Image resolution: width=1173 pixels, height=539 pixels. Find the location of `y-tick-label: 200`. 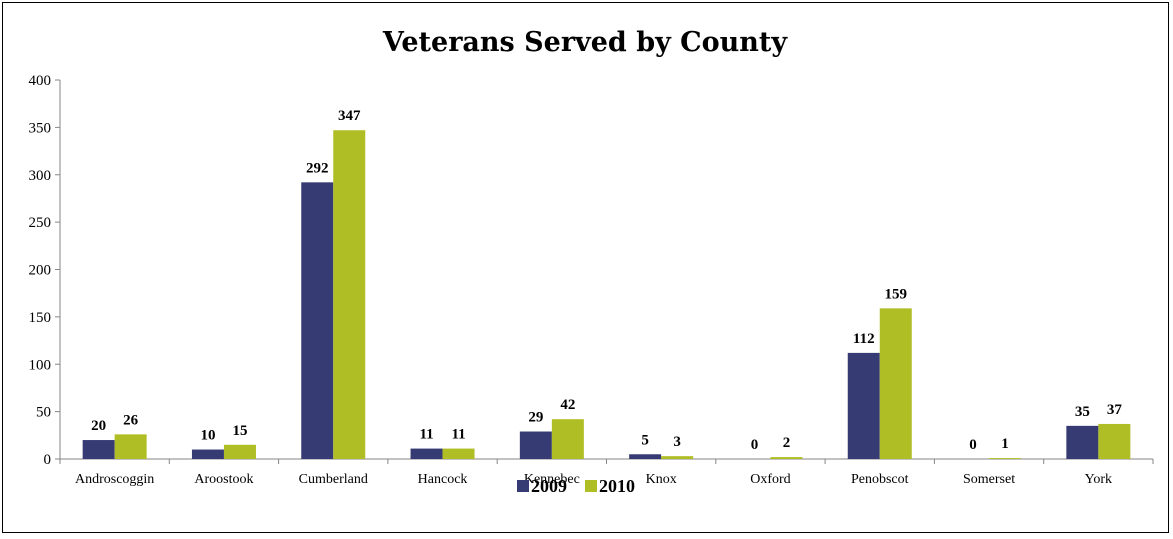

y-tick-label: 200 is located at coordinates (40, 271).